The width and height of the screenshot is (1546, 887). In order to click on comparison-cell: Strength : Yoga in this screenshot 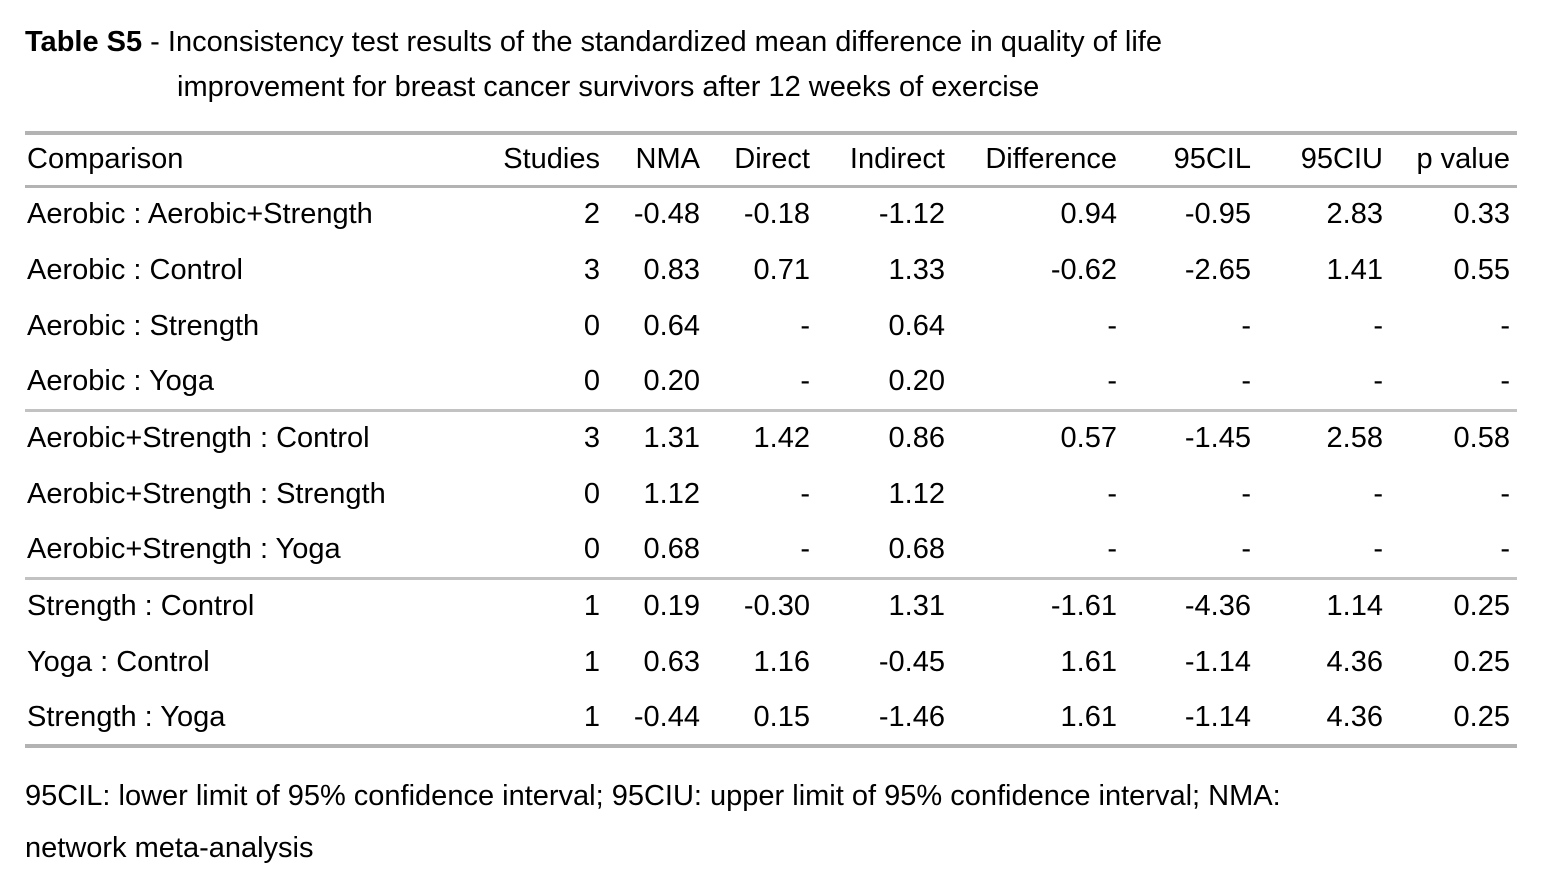, I will do `click(126, 716)`.